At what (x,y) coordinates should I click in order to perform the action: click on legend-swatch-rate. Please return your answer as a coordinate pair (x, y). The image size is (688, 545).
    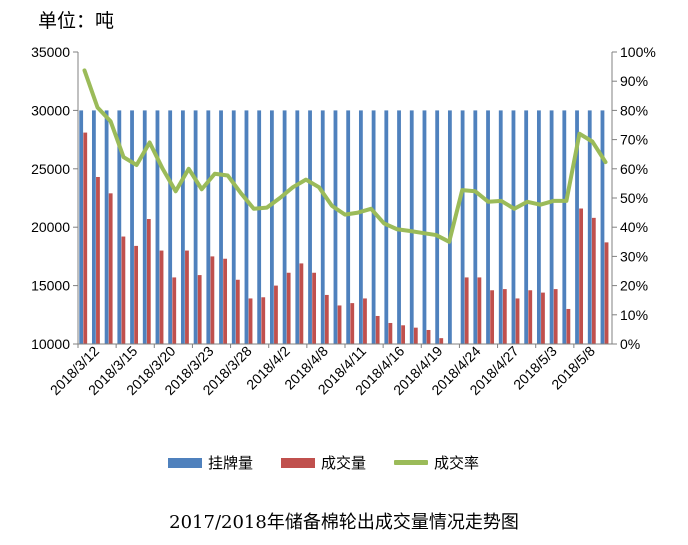
    Looking at the image, I should click on (411, 462).